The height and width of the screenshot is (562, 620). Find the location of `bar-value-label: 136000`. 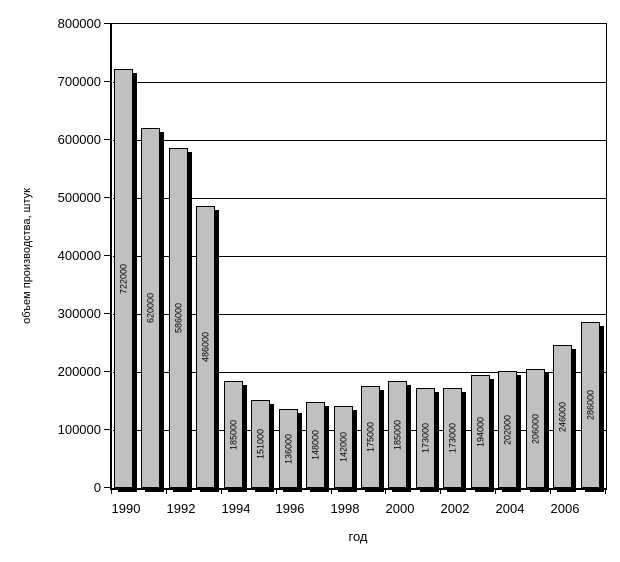

bar-value-label: 136000 is located at coordinates (288, 448).